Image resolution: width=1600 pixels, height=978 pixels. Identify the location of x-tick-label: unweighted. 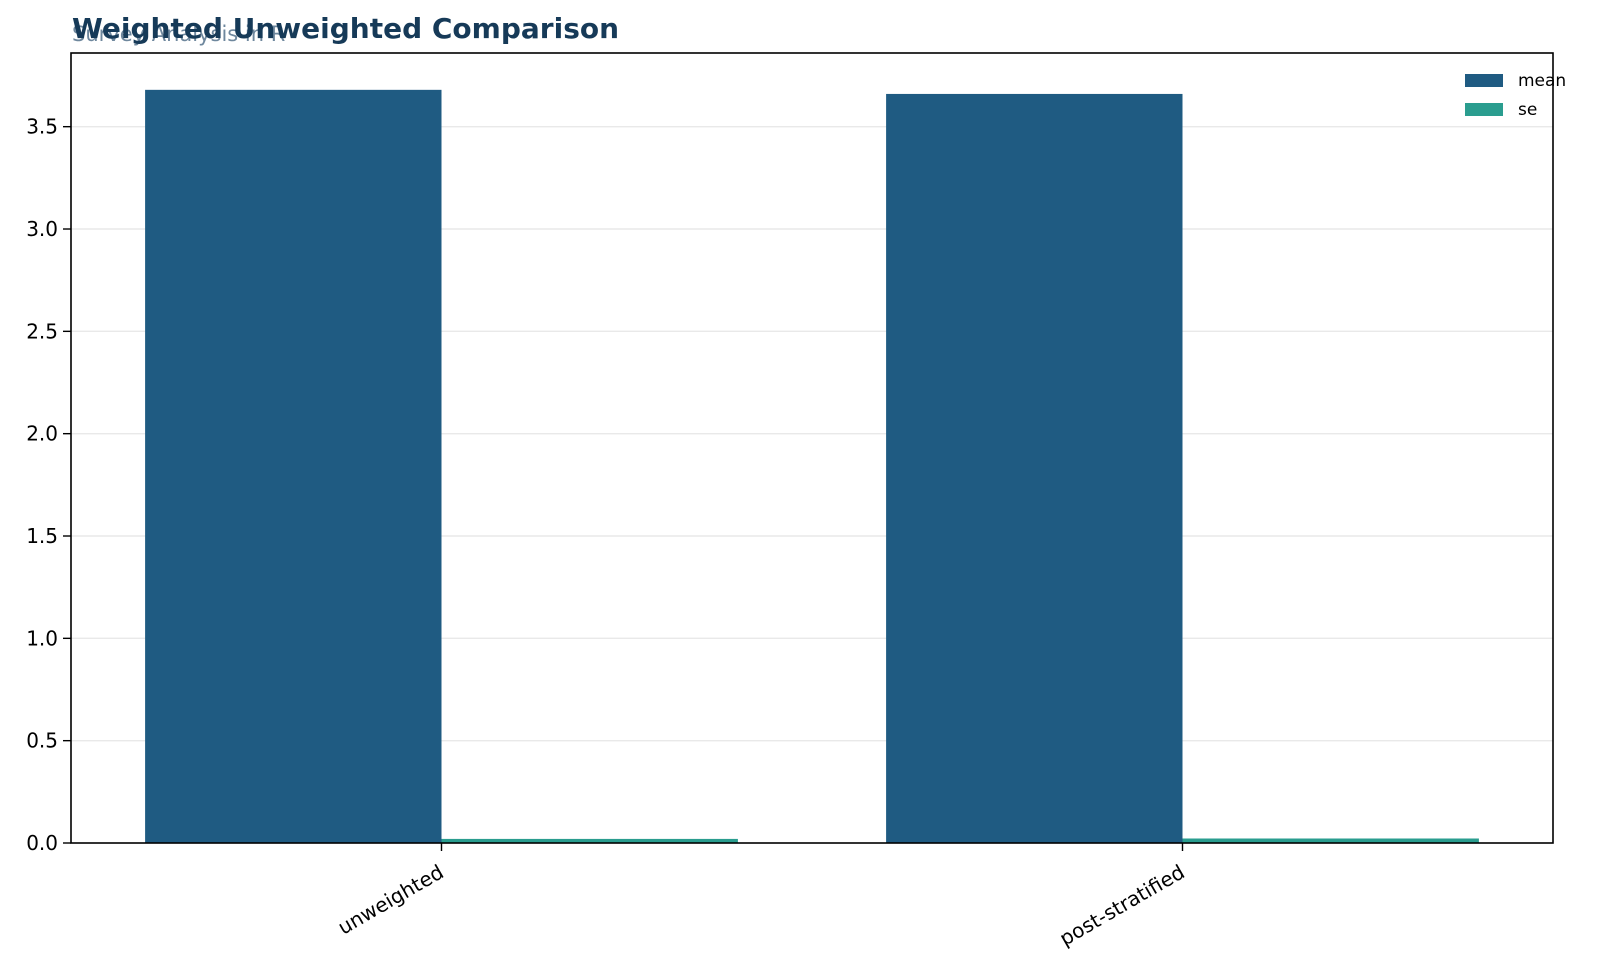
(391, 900).